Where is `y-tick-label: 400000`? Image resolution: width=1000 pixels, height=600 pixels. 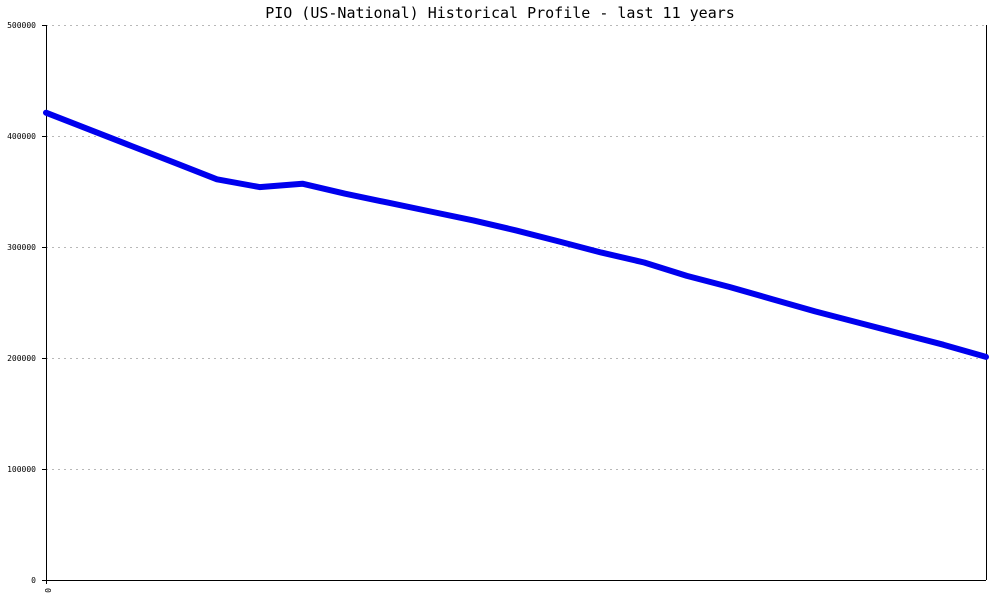
y-tick-label: 400000 is located at coordinates (21, 136).